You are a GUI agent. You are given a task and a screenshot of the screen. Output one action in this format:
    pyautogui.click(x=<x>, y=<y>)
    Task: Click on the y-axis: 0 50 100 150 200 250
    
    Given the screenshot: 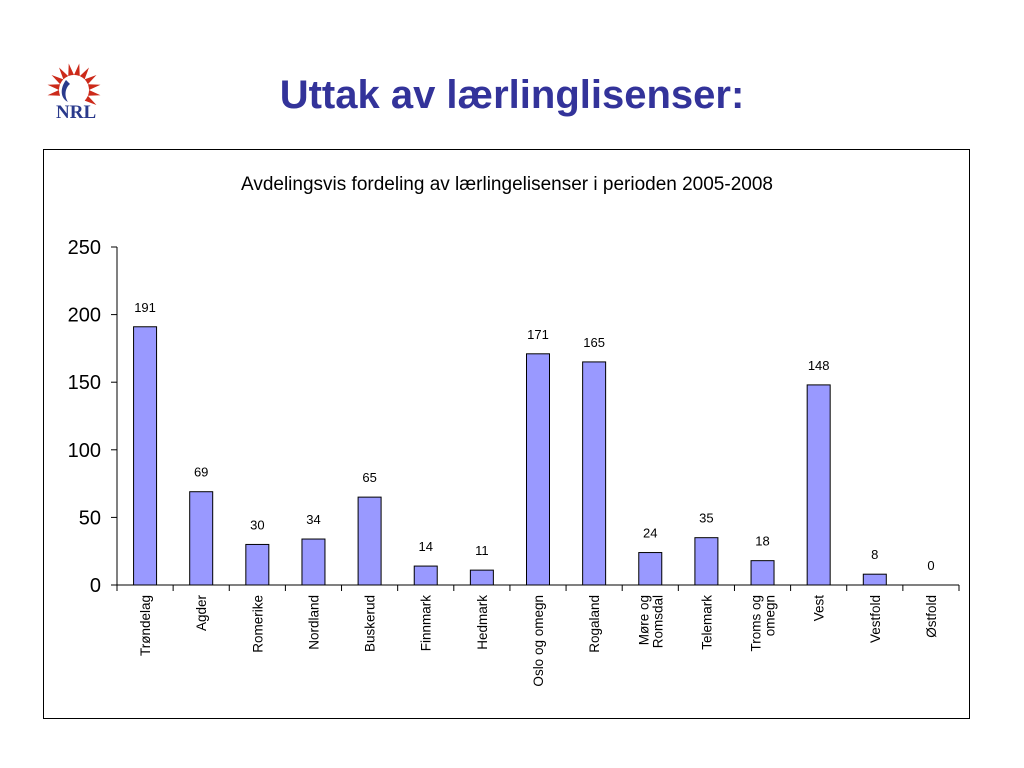 What is the action you would take?
    pyautogui.click(x=93, y=417)
    